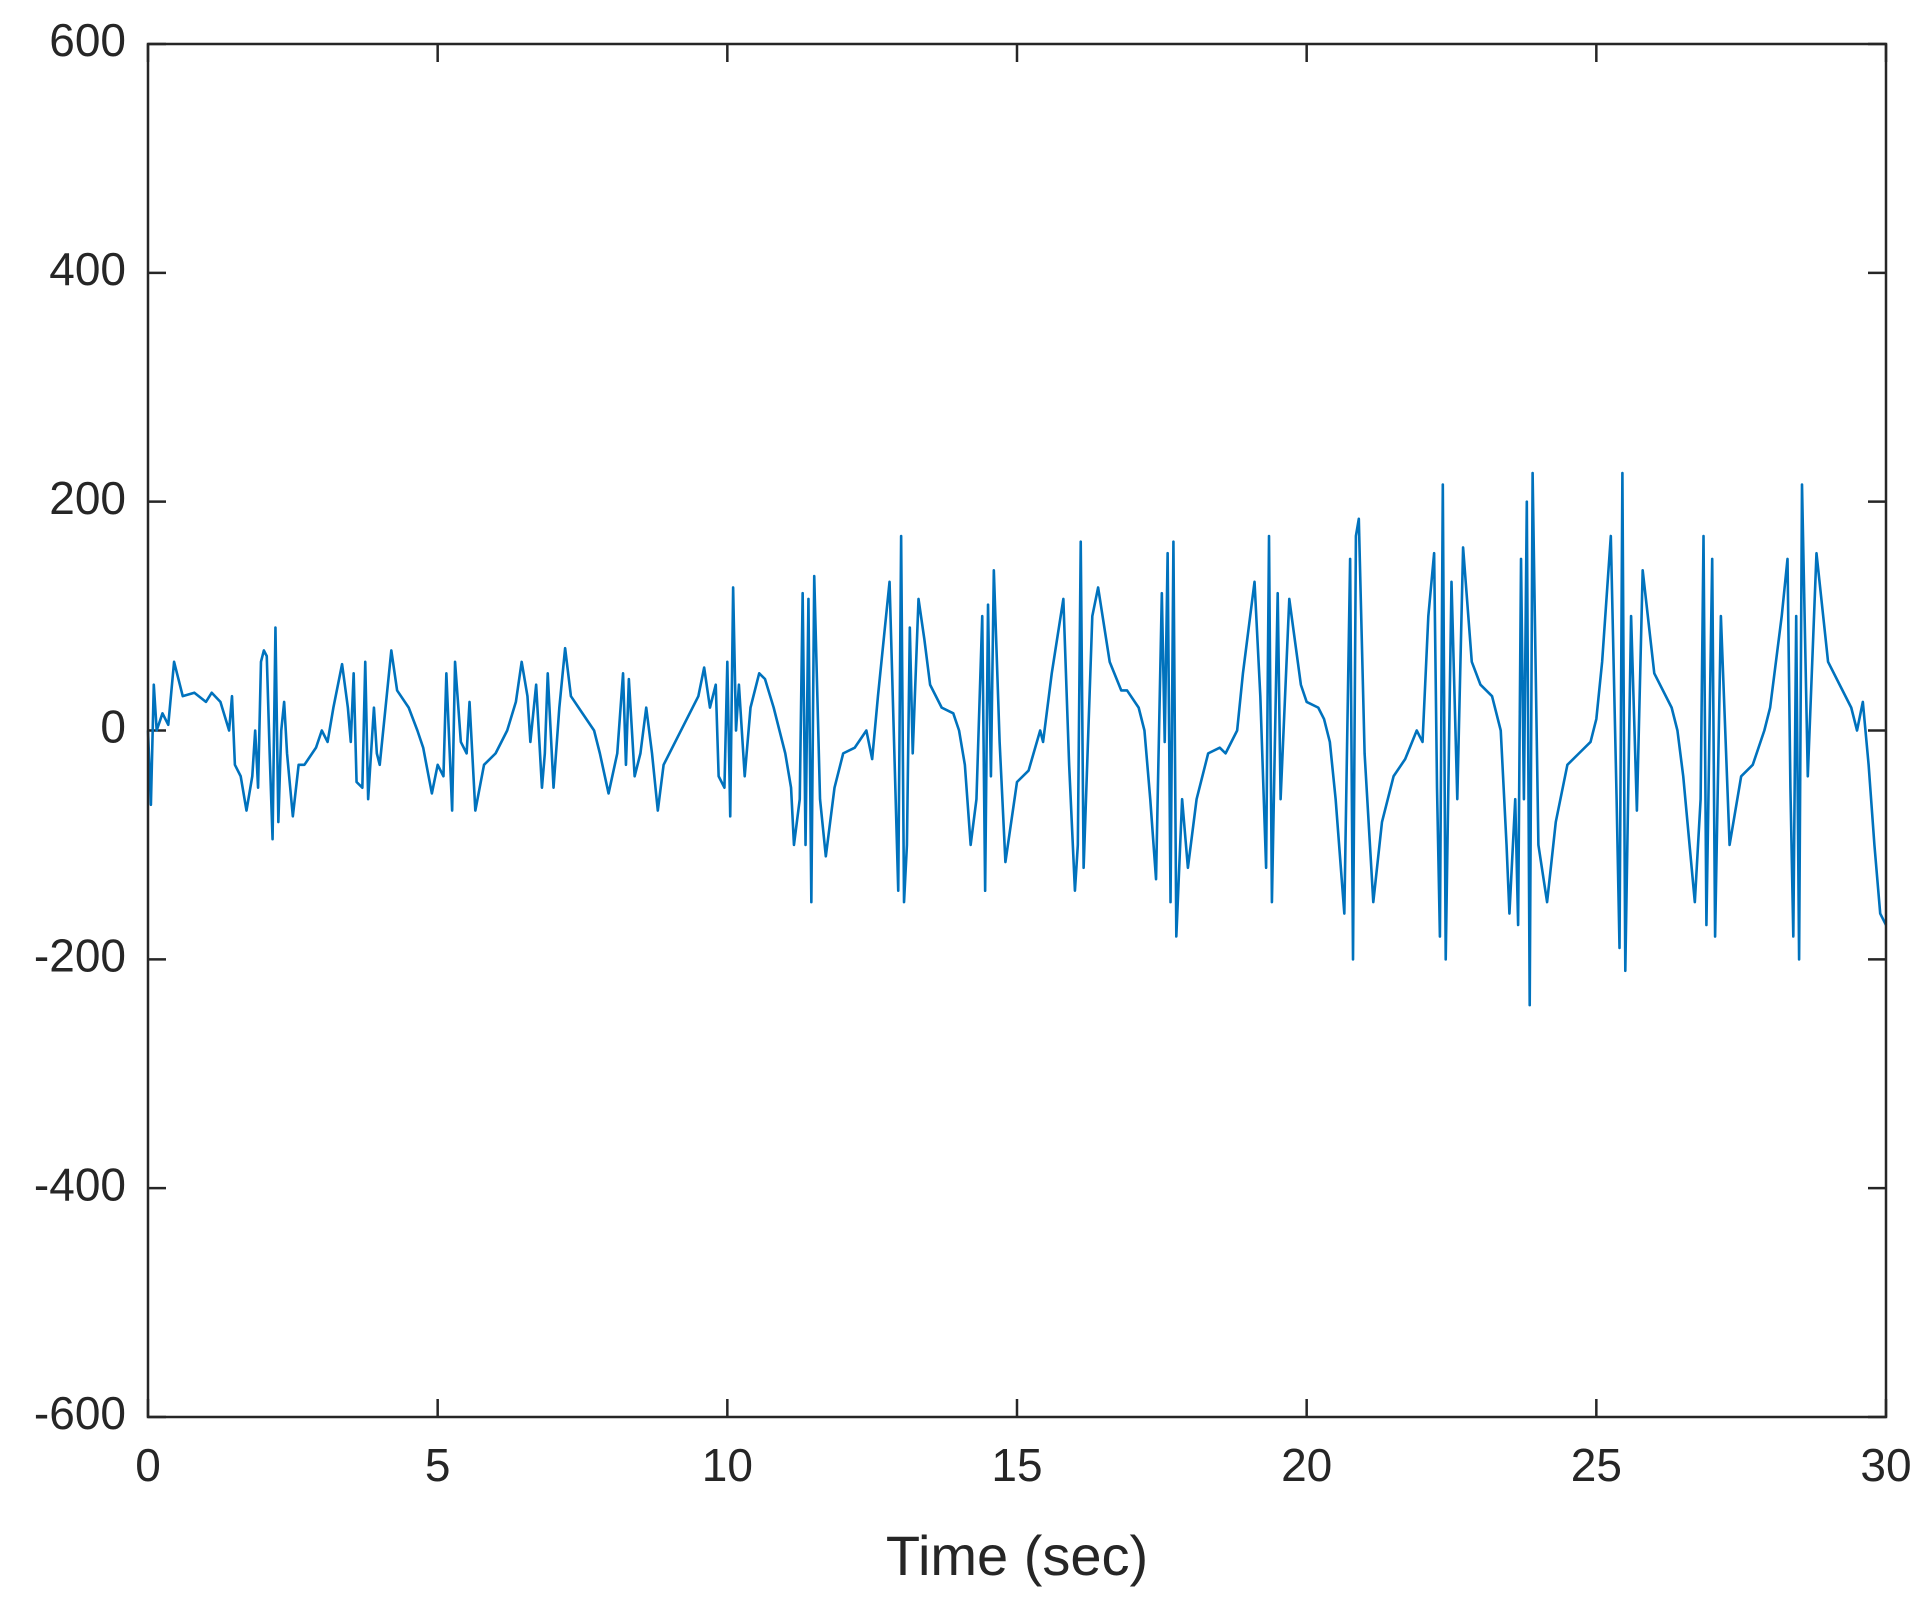 The image size is (1926, 1610). I want to click on x-tick-label: 0, so click(148, 1465).